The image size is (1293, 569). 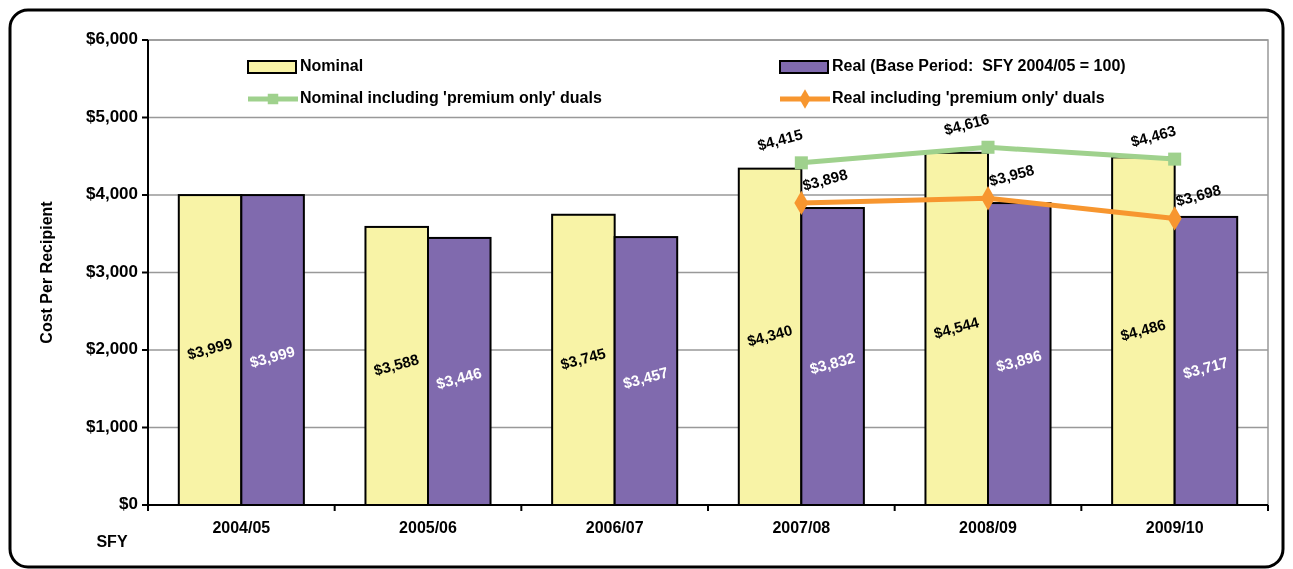 What do you see at coordinates (1198, 195) in the screenshot?
I see `data-label: $3,698` at bounding box center [1198, 195].